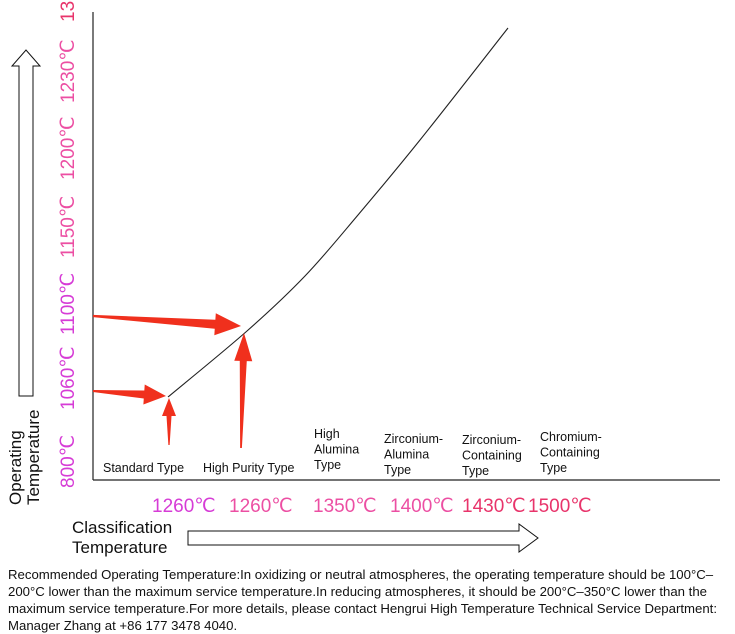  I want to click on x-axis-arrow, so click(363, 538).